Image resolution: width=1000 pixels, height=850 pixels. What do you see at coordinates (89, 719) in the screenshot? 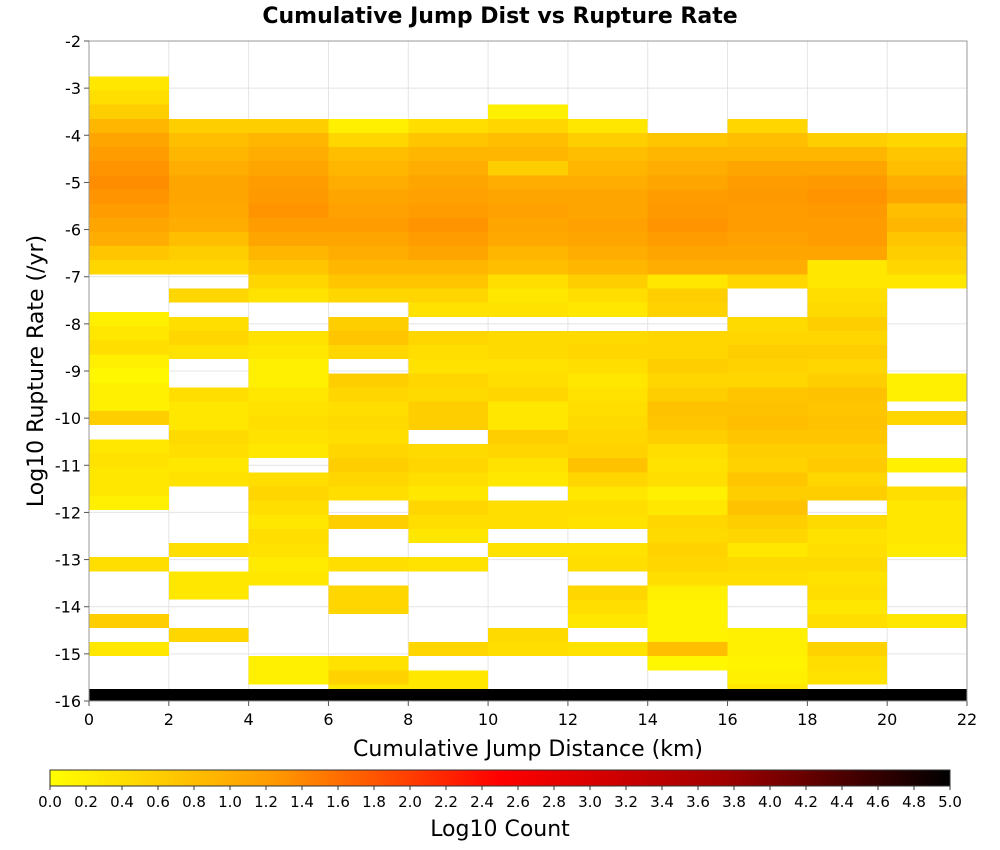
I see `x-tick-label: 0` at bounding box center [89, 719].